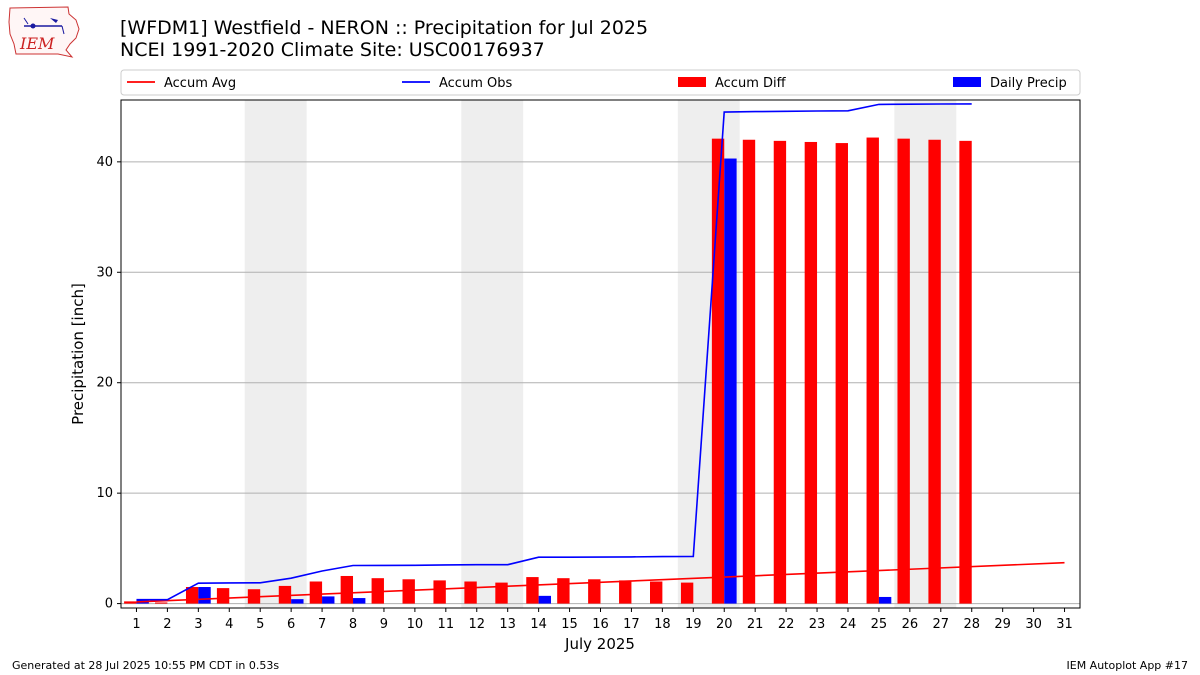 This screenshot has height=675, width=1200. Describe the element at coordinates (446, 624) in the screenshot. I see `x-tick-label: 11` at that location.